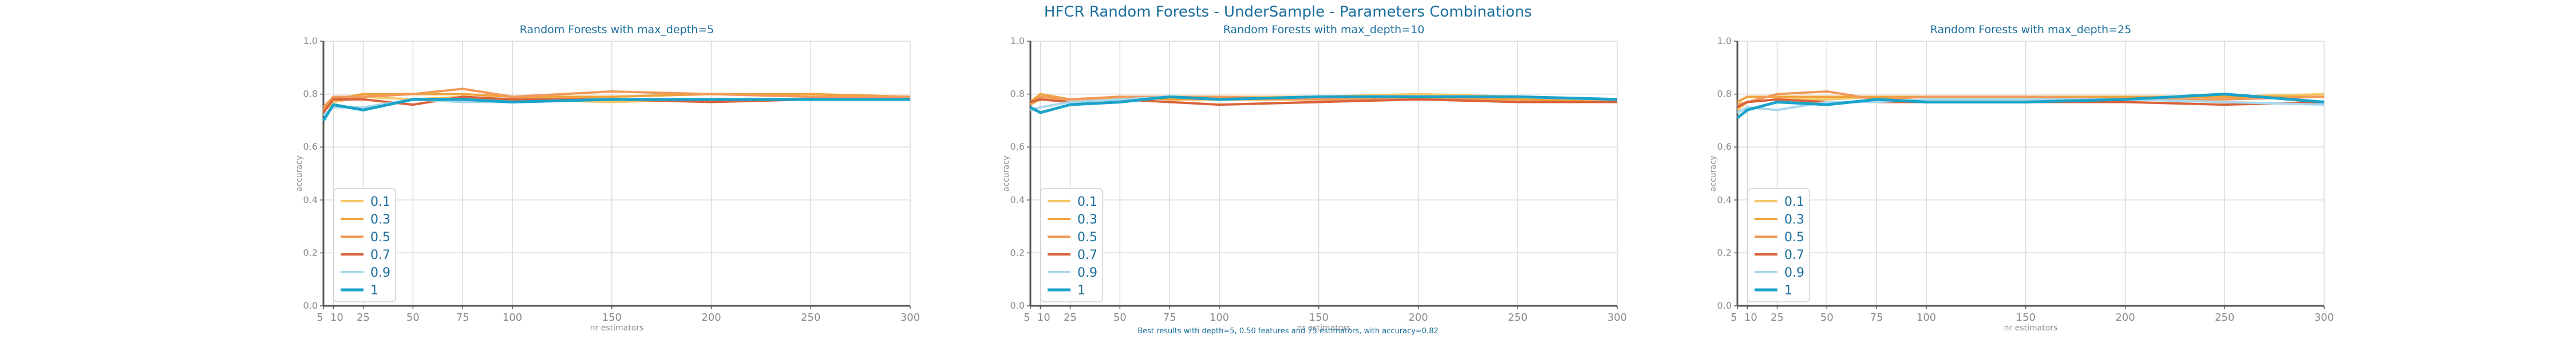 This screenshot has height=343, width=2576. What do you see at coordinates (2031, 29) in the screenshot?
I see `chart-title: Random Forests with max_depth=25` at bounding box center [2031, 29].